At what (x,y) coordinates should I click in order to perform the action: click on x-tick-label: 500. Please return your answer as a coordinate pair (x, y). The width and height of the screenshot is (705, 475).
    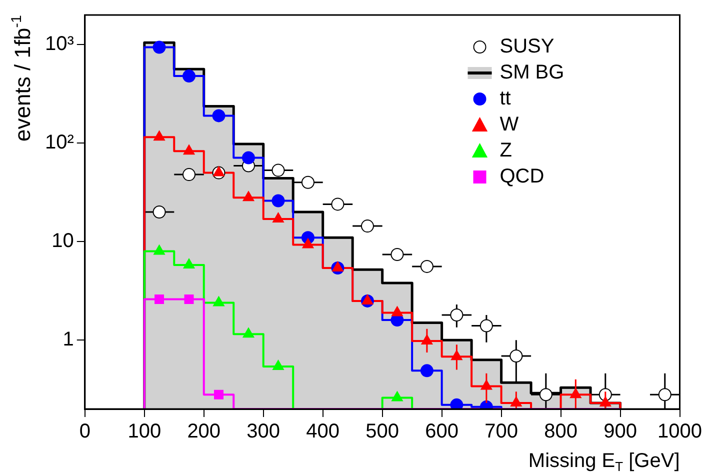
    Looking at the image, I should click on (383, 431).